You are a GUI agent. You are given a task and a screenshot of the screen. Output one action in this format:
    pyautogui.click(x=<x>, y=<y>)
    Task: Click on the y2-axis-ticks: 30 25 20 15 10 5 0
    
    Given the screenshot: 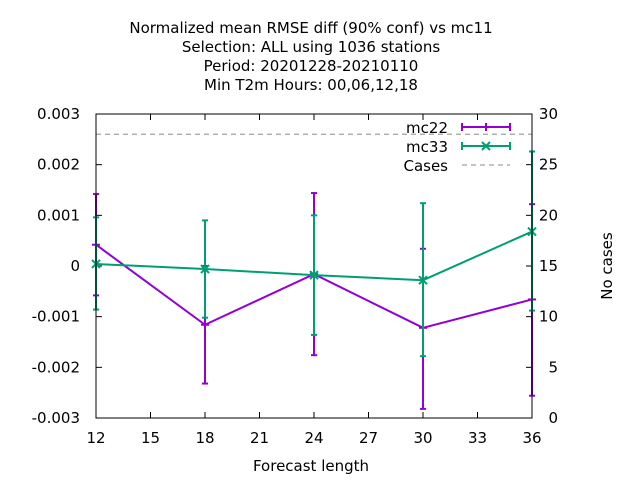 What is the action you would take?
    pyautogui.click(x=542, y=266)
    